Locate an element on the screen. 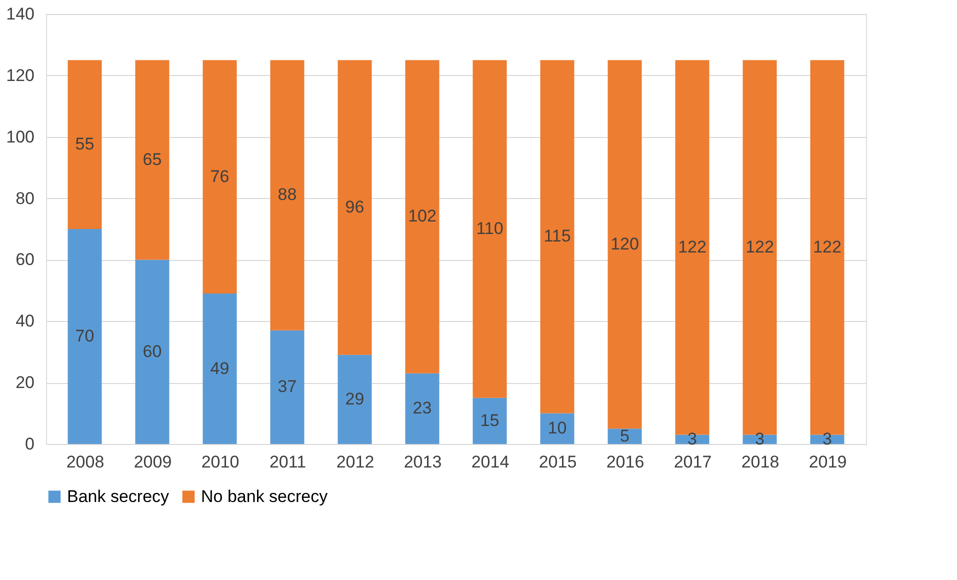 This screenshot has width=957, height=580. data-label: 15 is located at coordinates (490, 420).